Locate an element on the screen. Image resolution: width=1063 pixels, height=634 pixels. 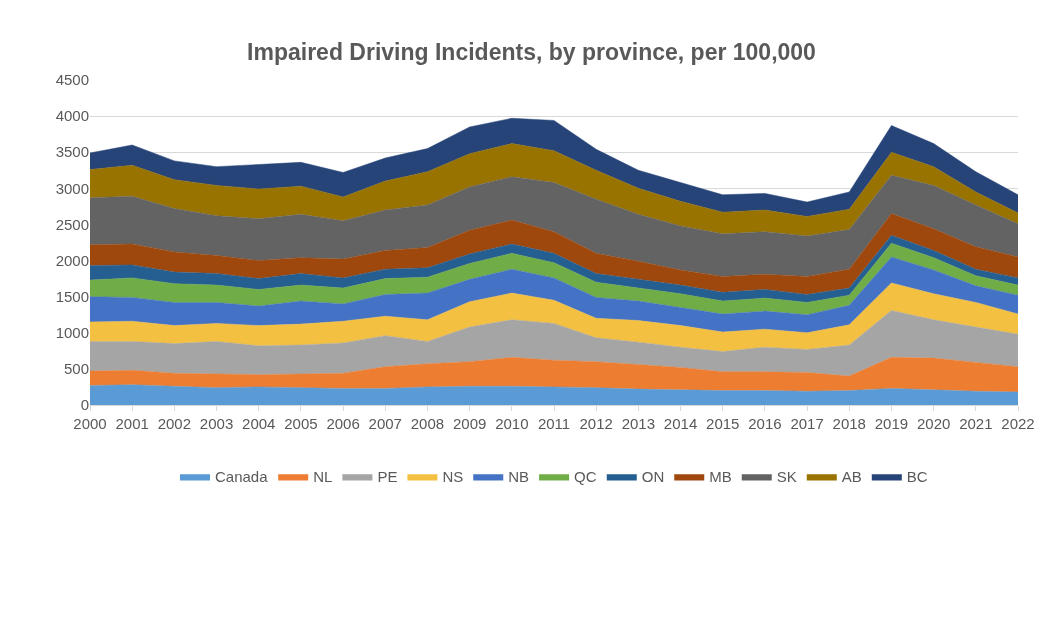
x-tick-label: 2005 is located at coordinates (301, 423).